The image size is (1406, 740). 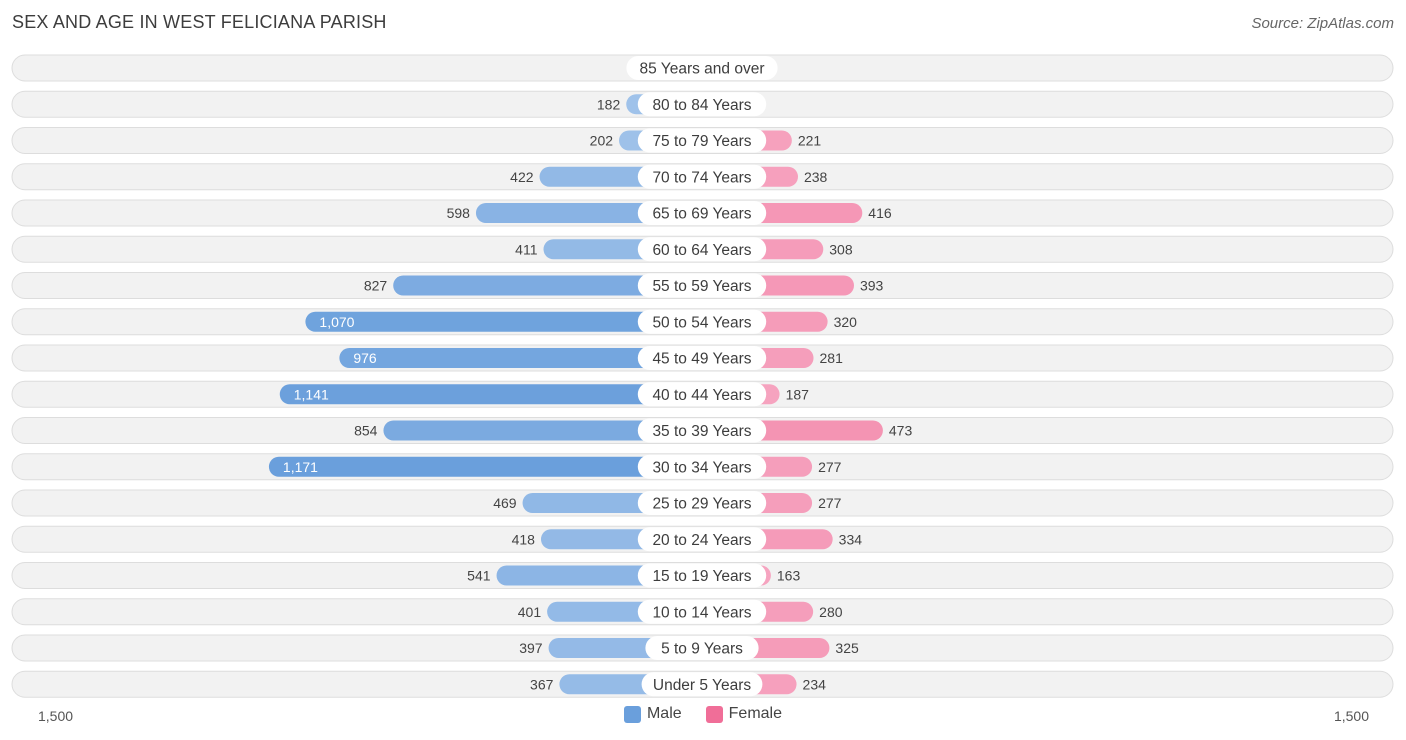 I want to click on female-value-label: 221, so click(x=810, y=141).